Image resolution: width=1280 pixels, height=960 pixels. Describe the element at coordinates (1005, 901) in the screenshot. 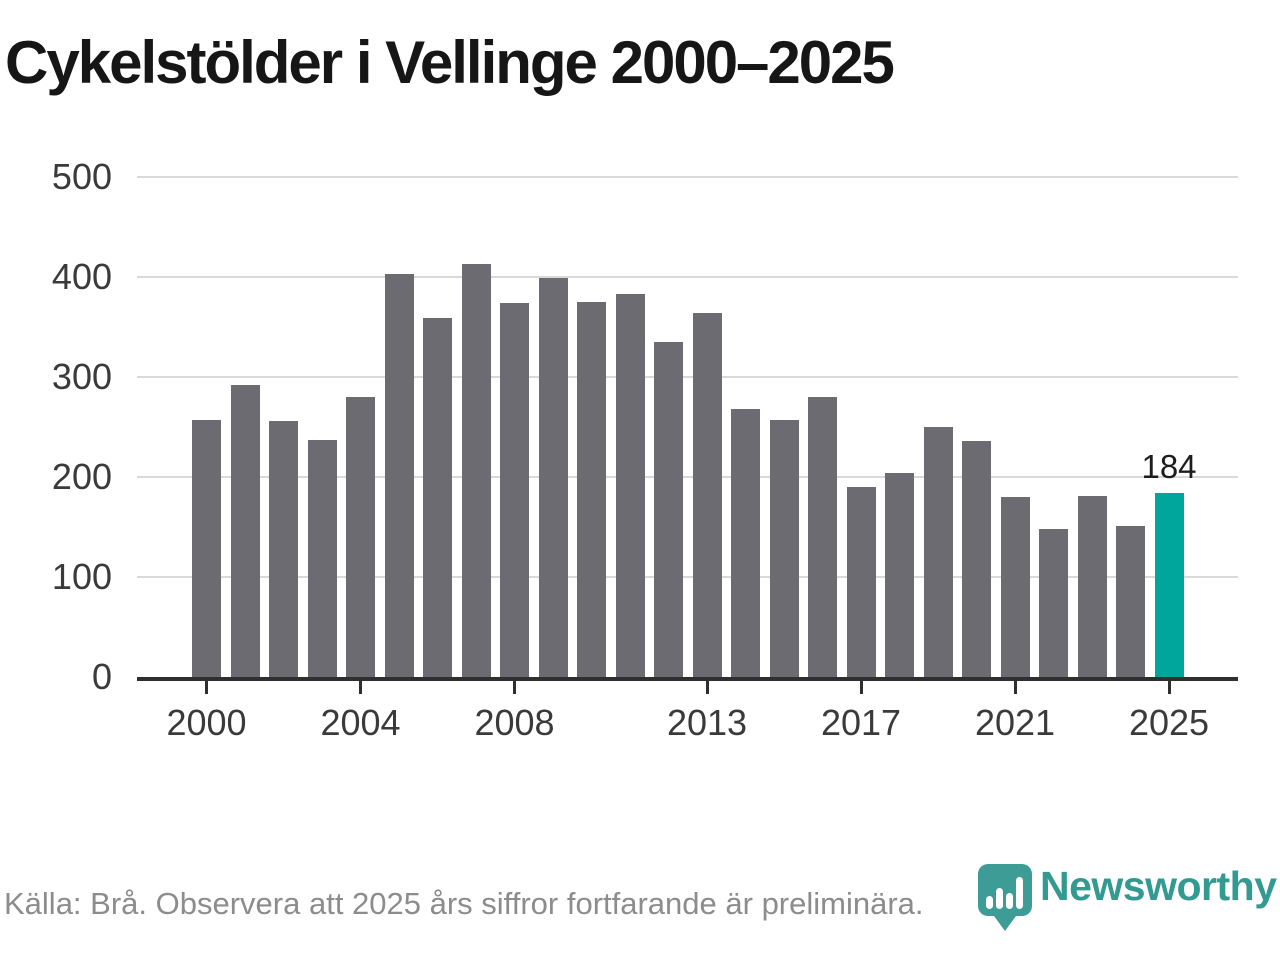

I see `newsworthy-pin-barchart-icon` at that location.